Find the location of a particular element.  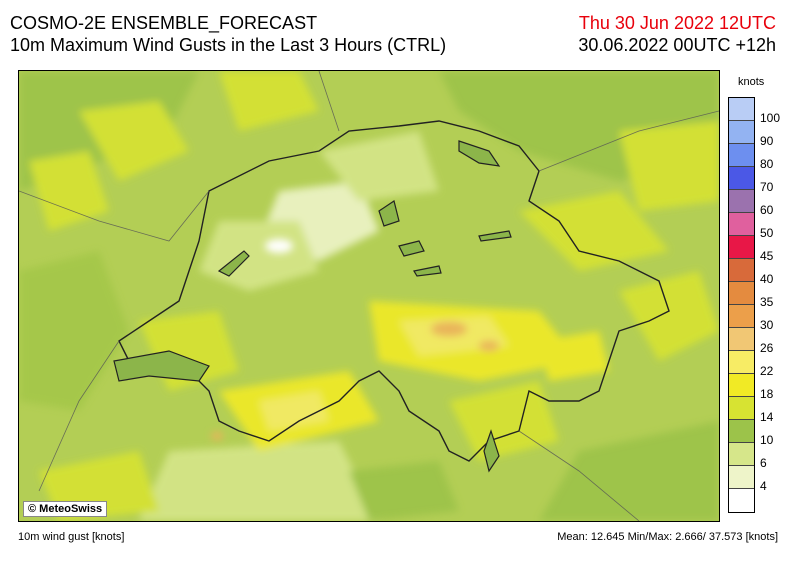

run-time: 30.06.2022 00UTC +12h is located at coordinates (677, 45).